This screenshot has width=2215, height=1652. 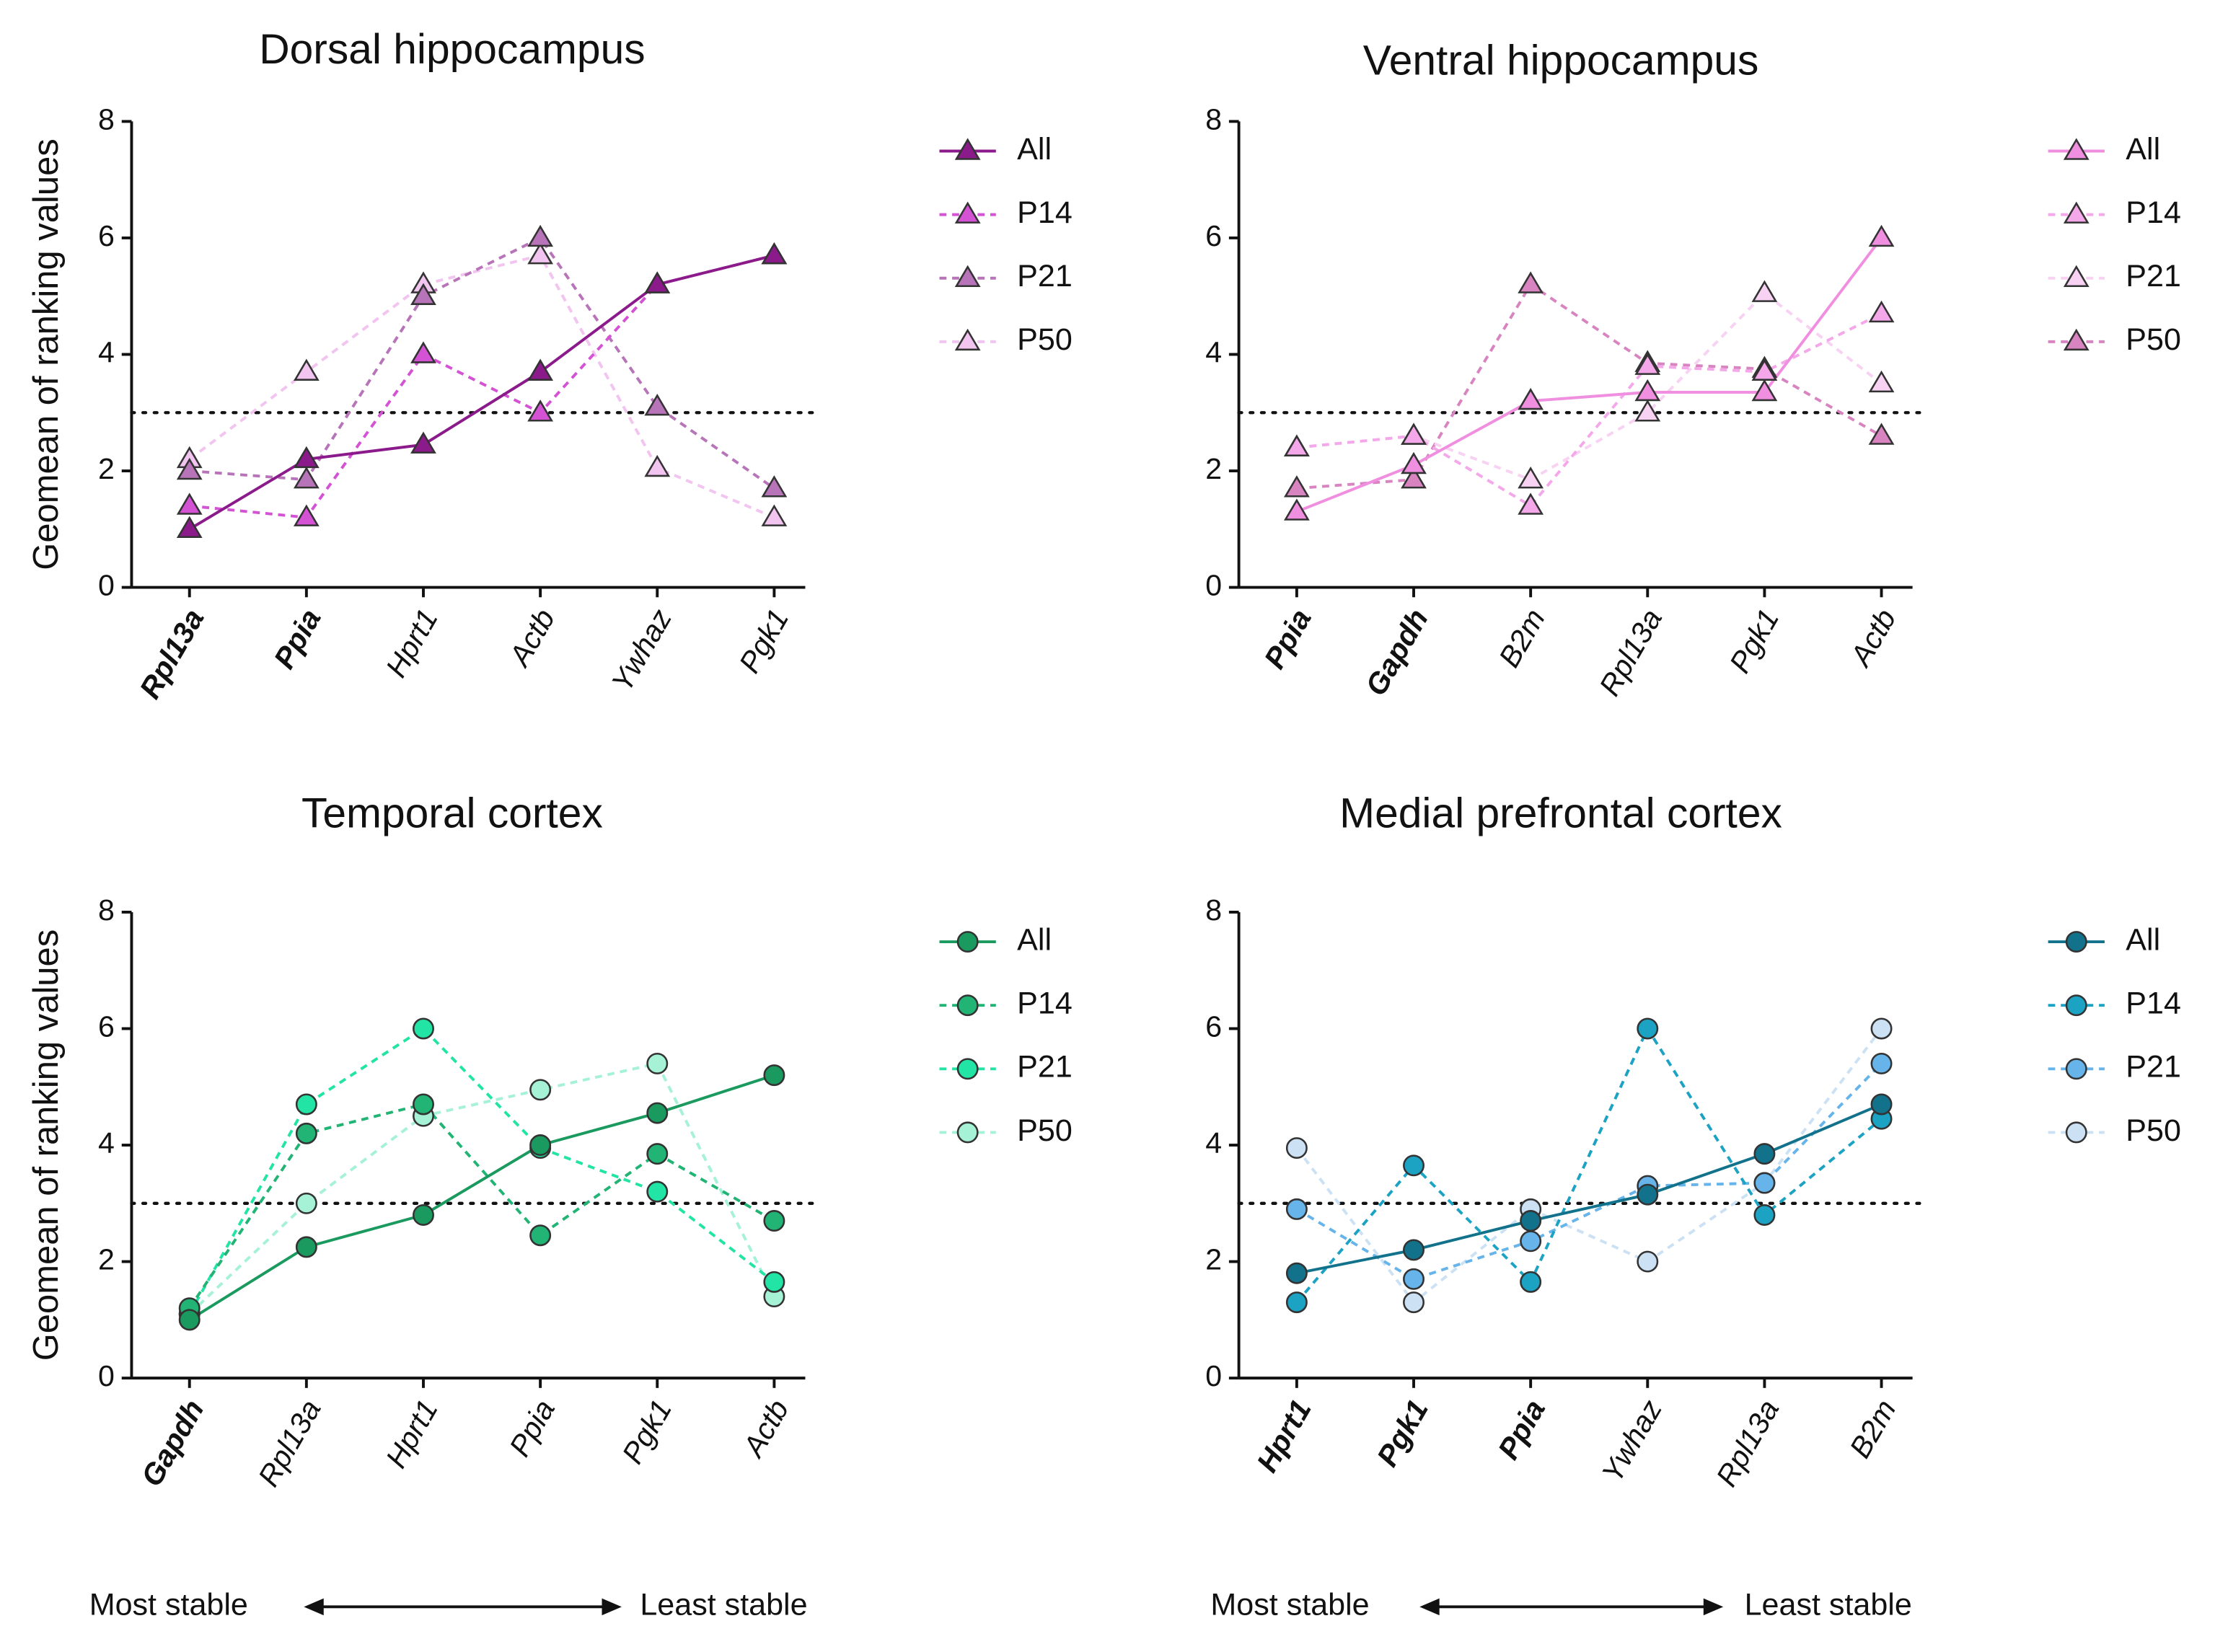 I want to click on x-tick-label: Ywhaz, so click(x=1632, y=1441).